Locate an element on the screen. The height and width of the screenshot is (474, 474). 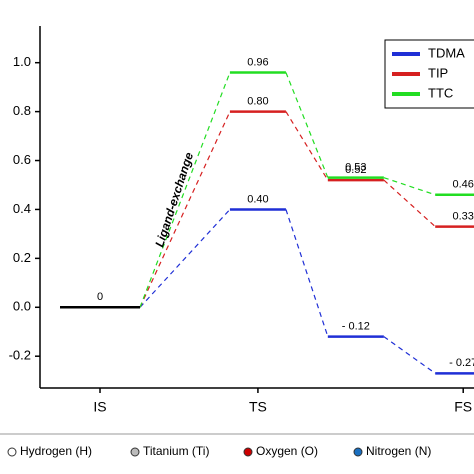
value-label: - 0.27 is located at coordinates (461, 363).